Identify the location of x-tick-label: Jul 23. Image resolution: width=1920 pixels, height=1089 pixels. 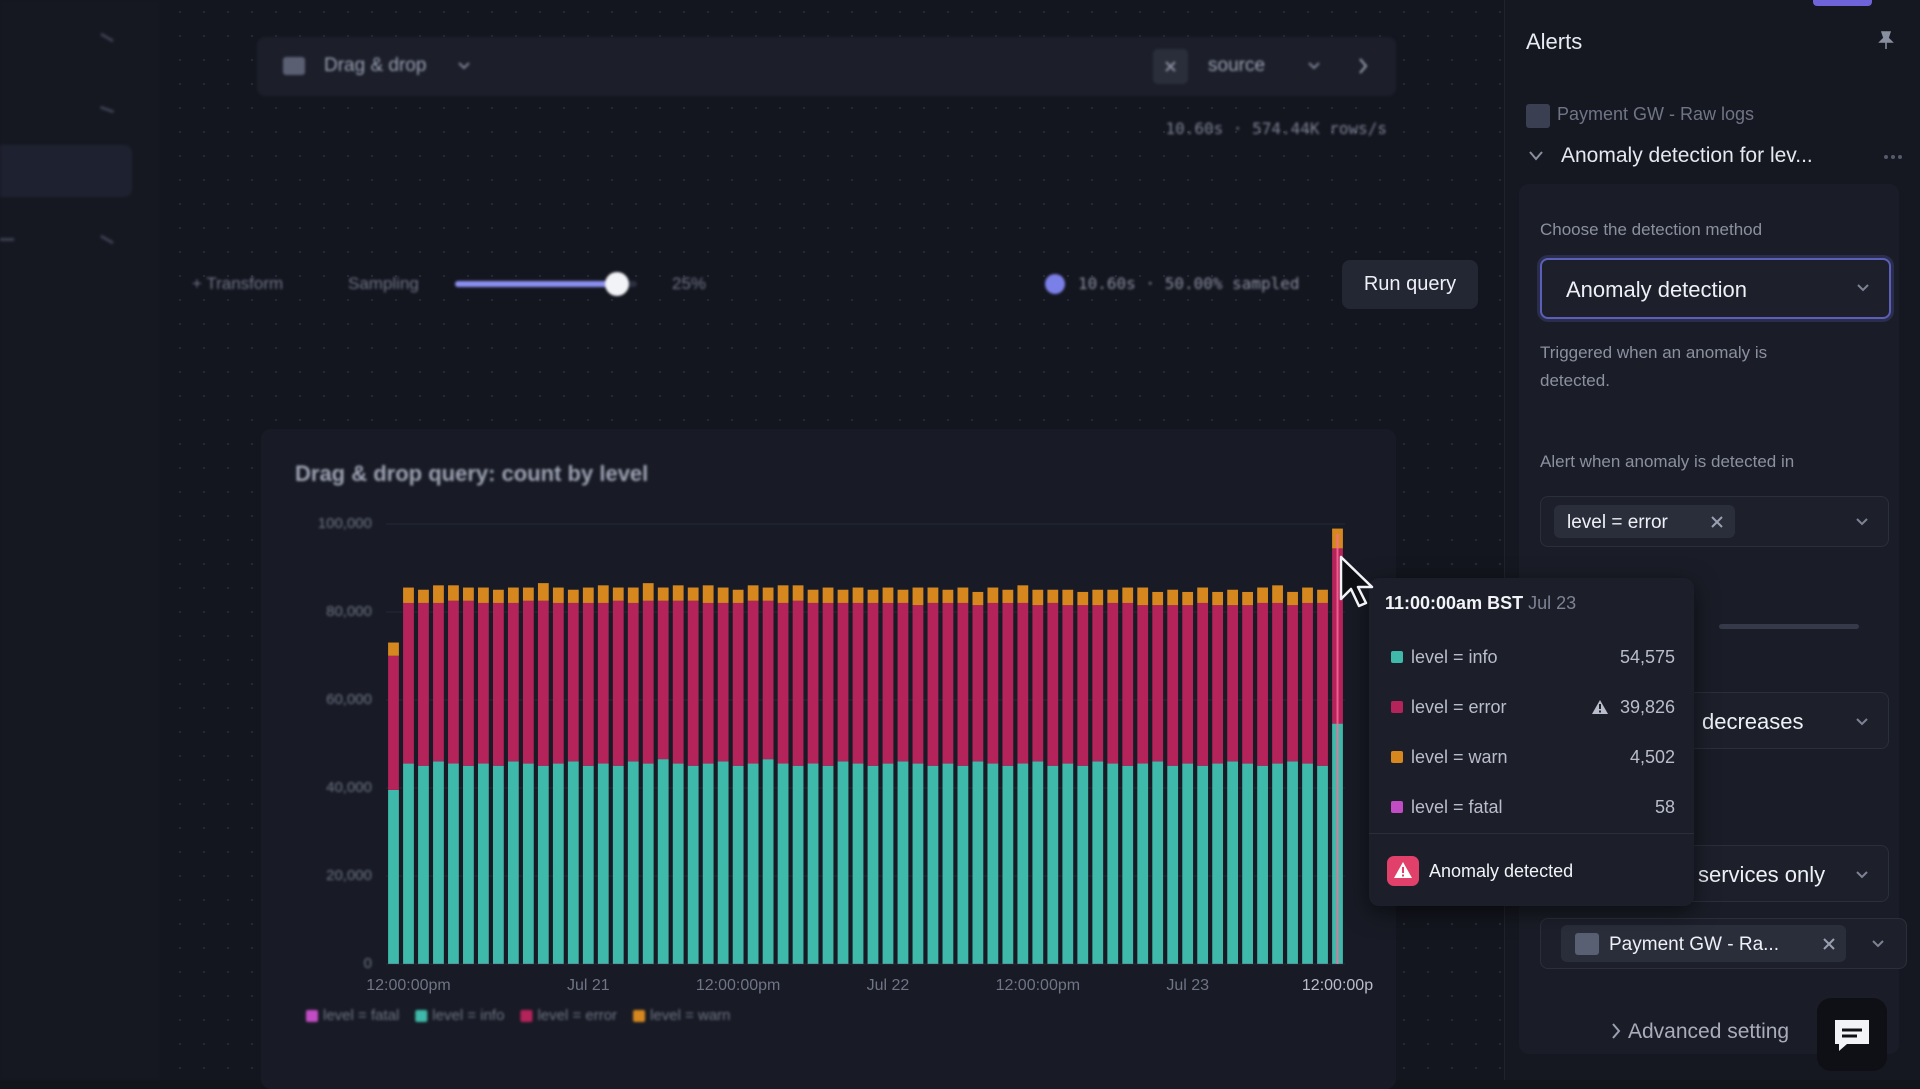
(1187, 985).